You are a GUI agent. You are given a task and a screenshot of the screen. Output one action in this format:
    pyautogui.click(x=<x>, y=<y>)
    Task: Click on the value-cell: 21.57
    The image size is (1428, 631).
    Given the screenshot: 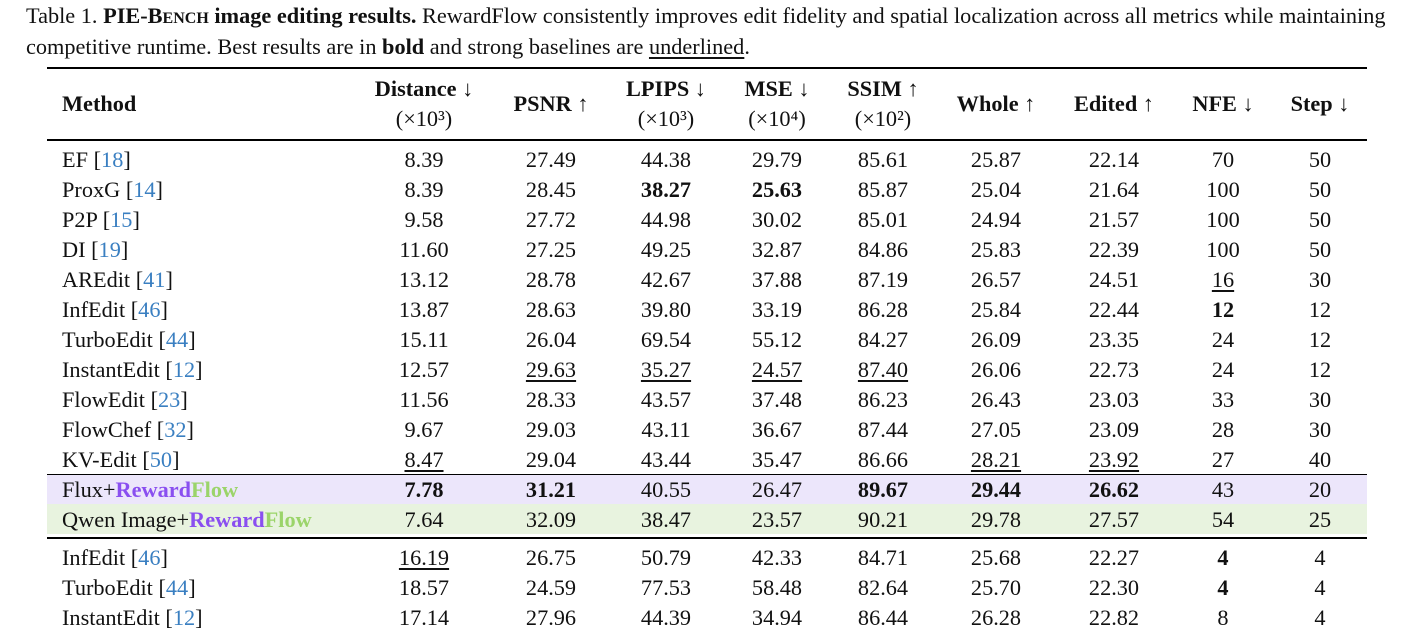 What is the action you would take?
    pyautogui.click(x=1114, y=219)
    